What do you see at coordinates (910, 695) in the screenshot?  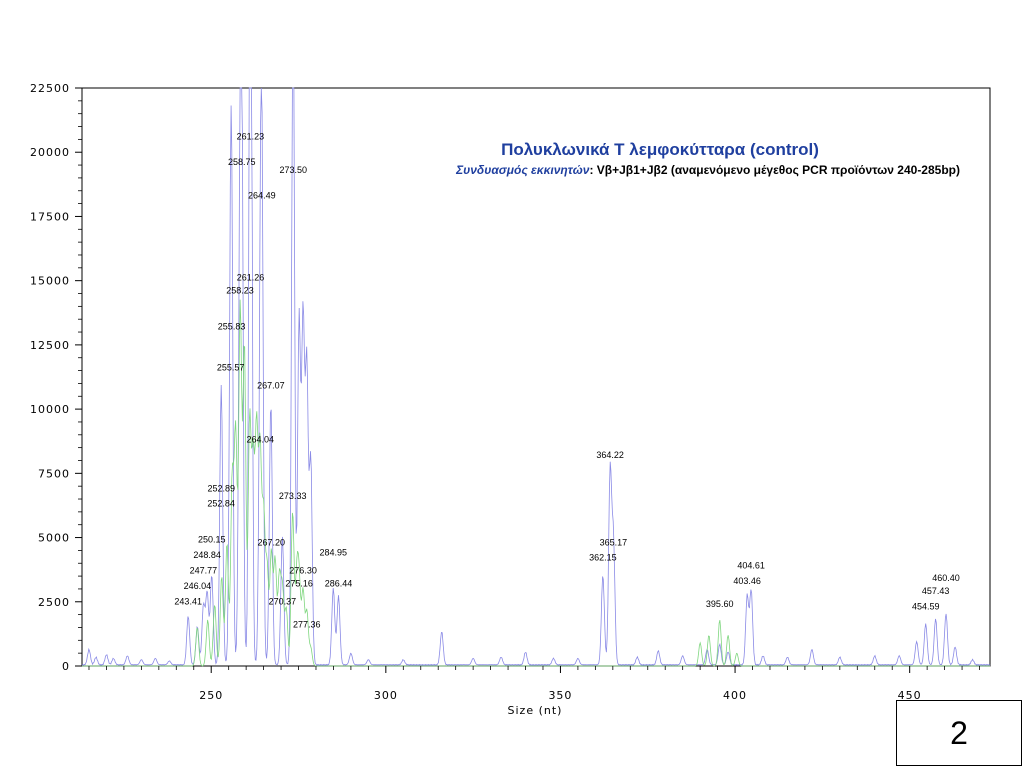 I see `x-tick-label: 450` at bounding box center [910, 695].